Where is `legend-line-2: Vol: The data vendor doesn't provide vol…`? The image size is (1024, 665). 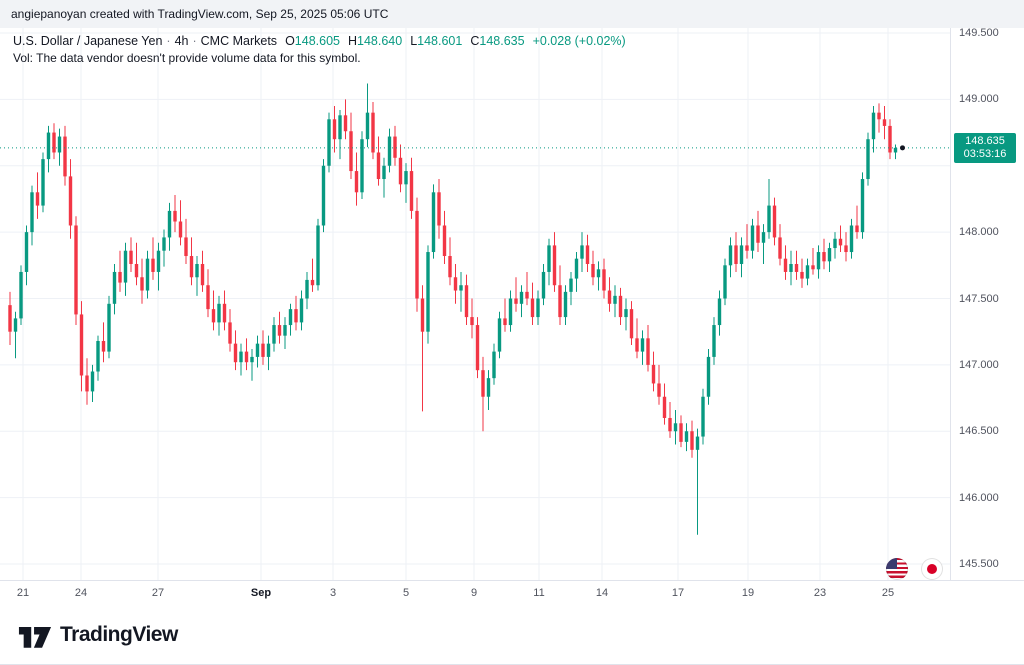
legend-line-2: Vol: The data vendor doesn't provide vol… is located at coordinates (319, 58).